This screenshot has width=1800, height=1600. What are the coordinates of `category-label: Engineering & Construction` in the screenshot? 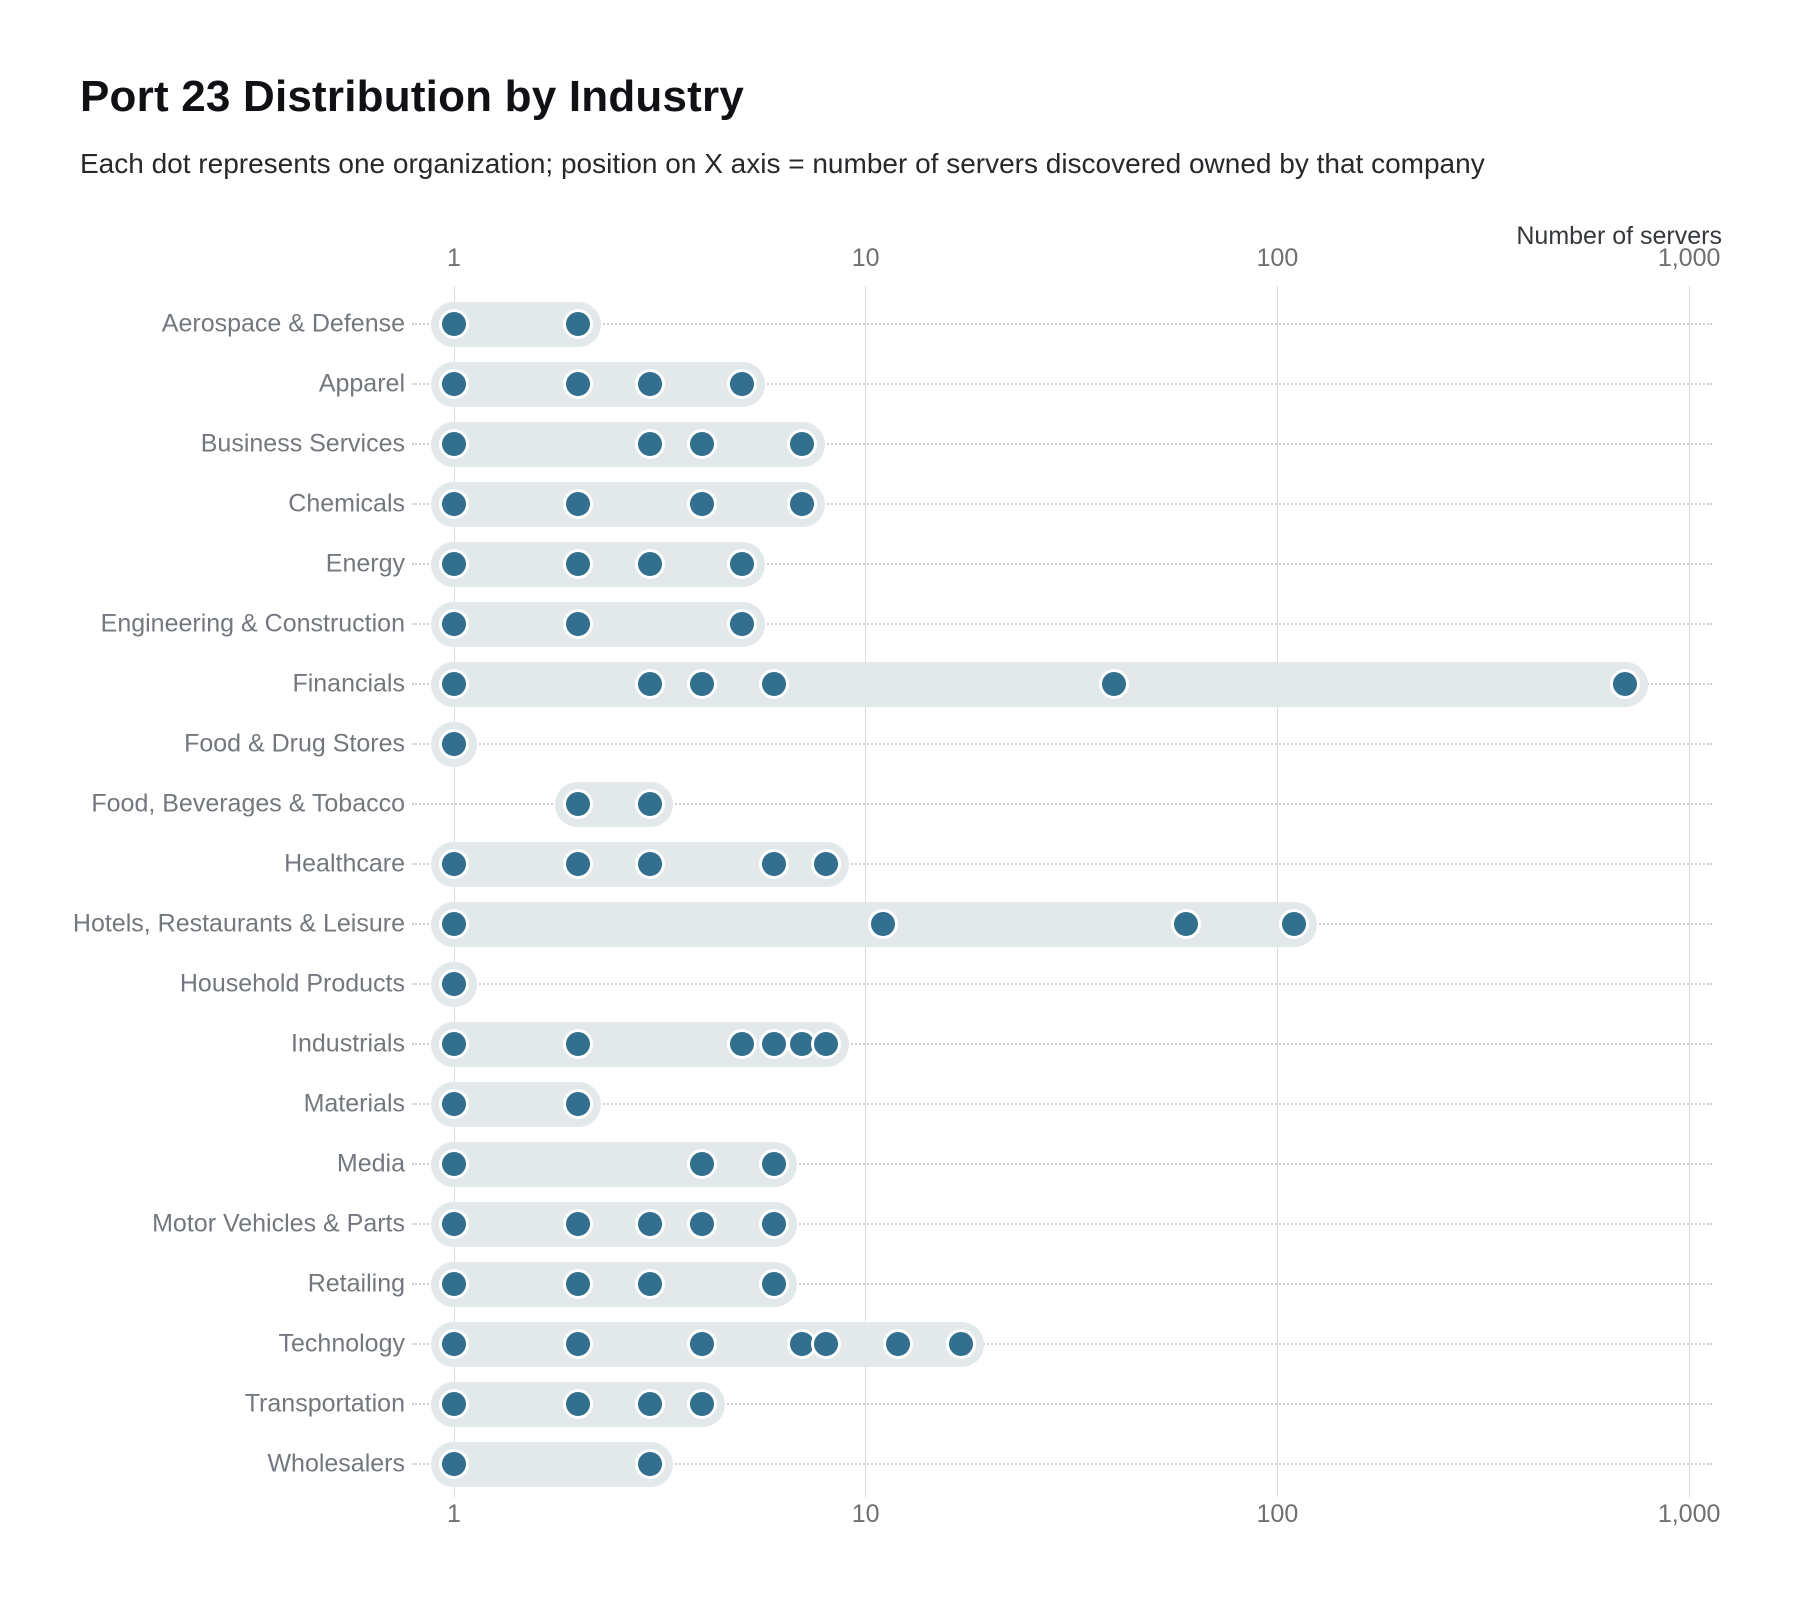 It's located at (252, 623).